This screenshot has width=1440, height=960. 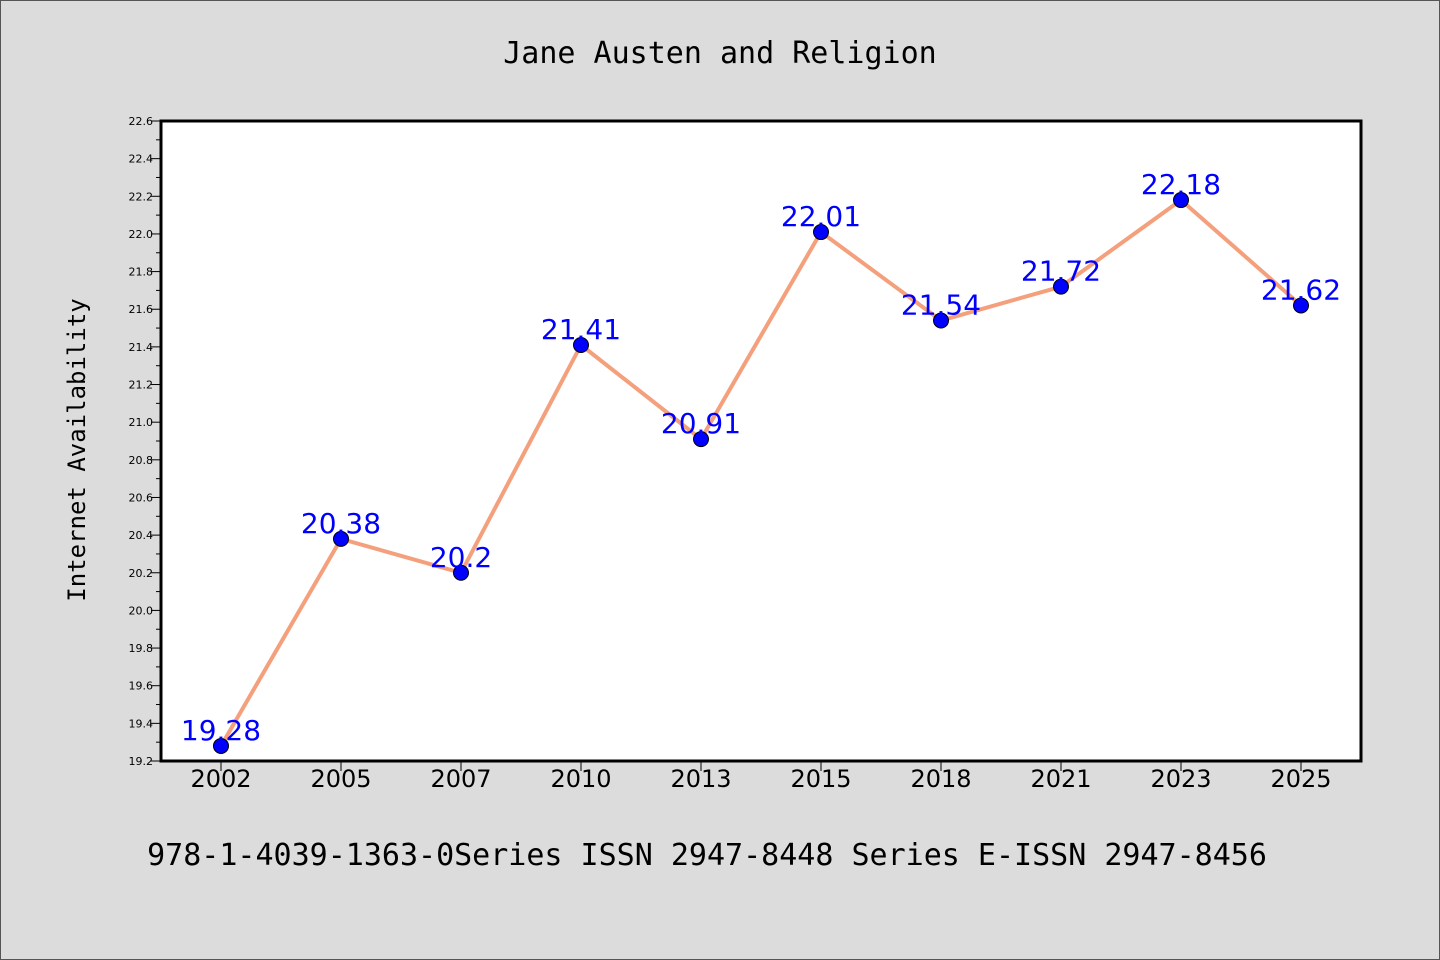 What do you see at coordinates (820, 779) in the screenshot?
I see `x-tick-label: 2015` at bounding box center [820, 779].